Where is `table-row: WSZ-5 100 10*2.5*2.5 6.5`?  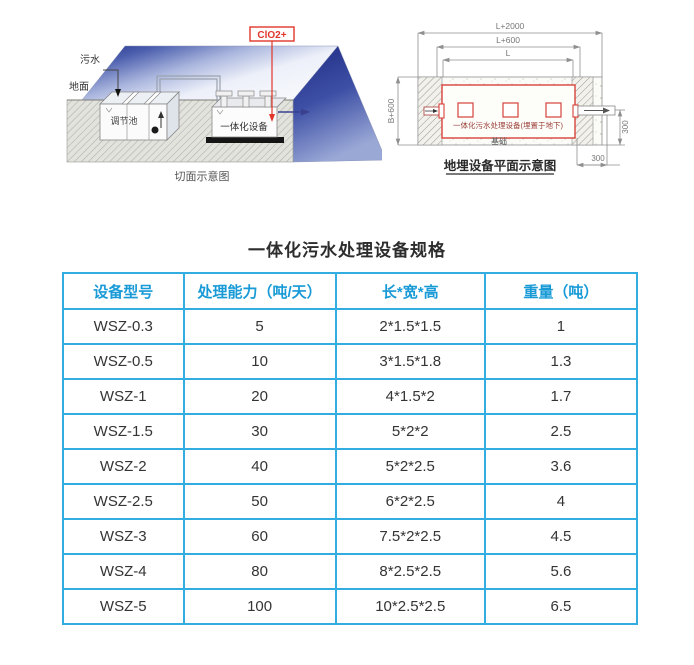
table-row: WSZ-5 100 10*2.5*2.5 6.5 is located at coordinates (350, 606).